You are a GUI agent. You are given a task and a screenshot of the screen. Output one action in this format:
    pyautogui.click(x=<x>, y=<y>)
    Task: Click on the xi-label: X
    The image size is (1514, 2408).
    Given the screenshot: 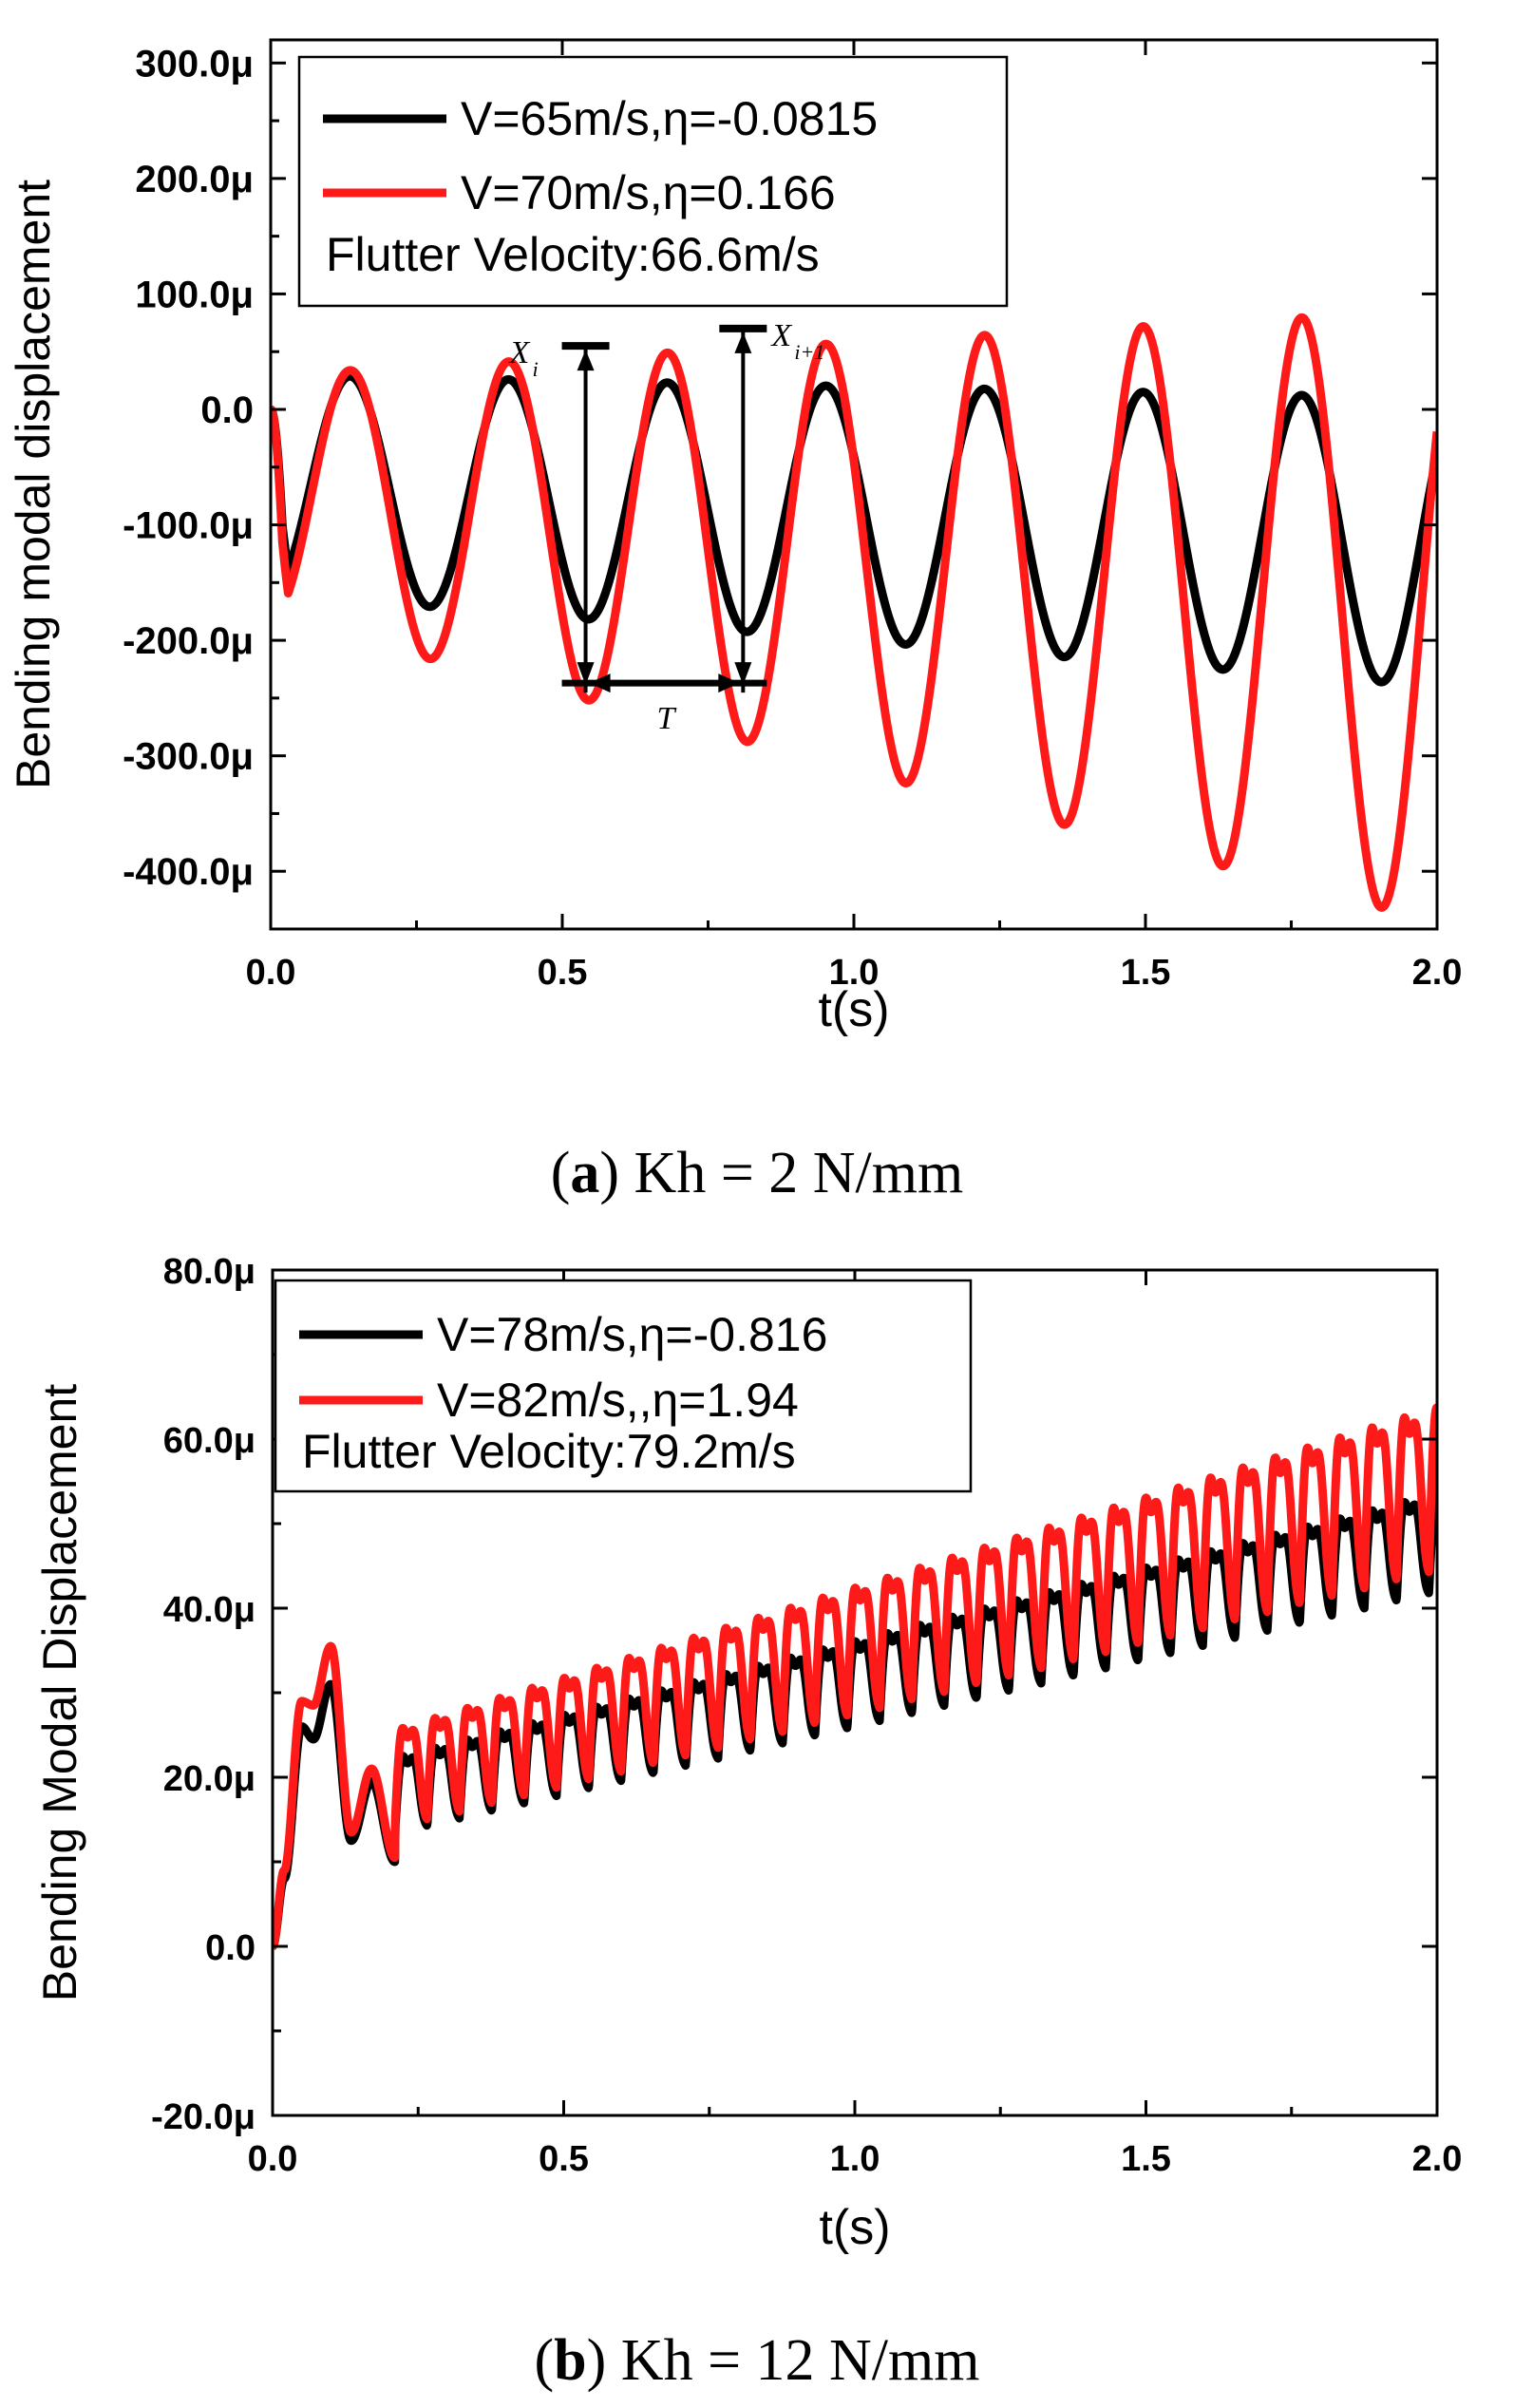 What is the action you would take?
    pyautogui.click(x=519, y=353)
    